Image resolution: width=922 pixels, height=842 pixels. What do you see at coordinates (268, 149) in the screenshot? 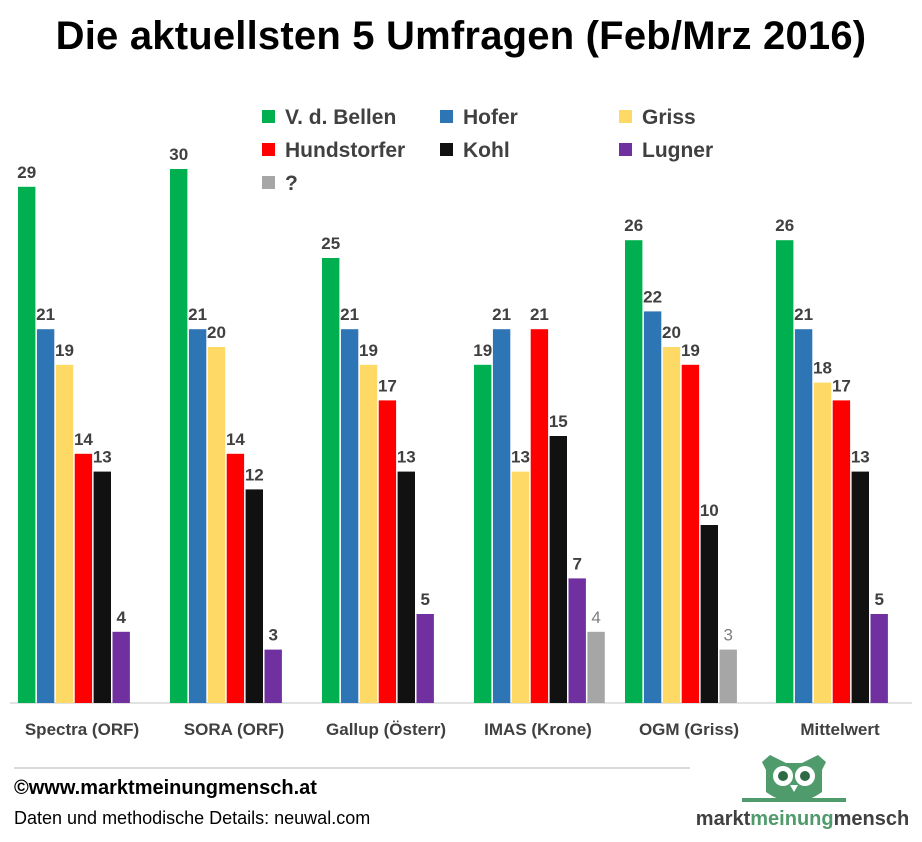
I see `legend-swatch-hundstorfer` at bounding box center [268, 149].